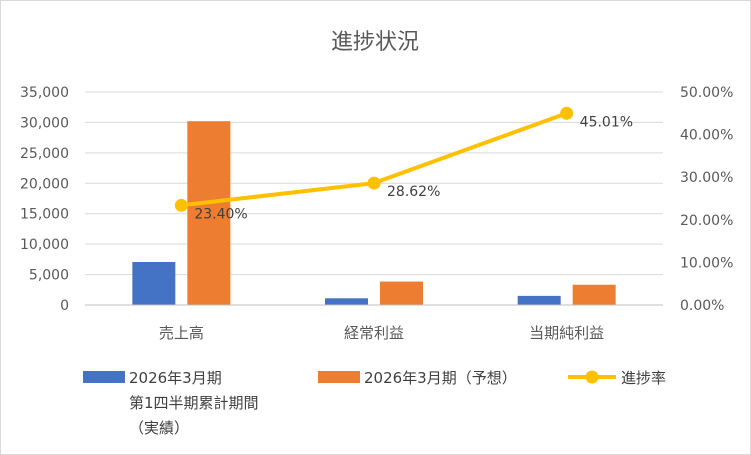  I want to click on left-tick-label: 30,000, so click(44, 123).